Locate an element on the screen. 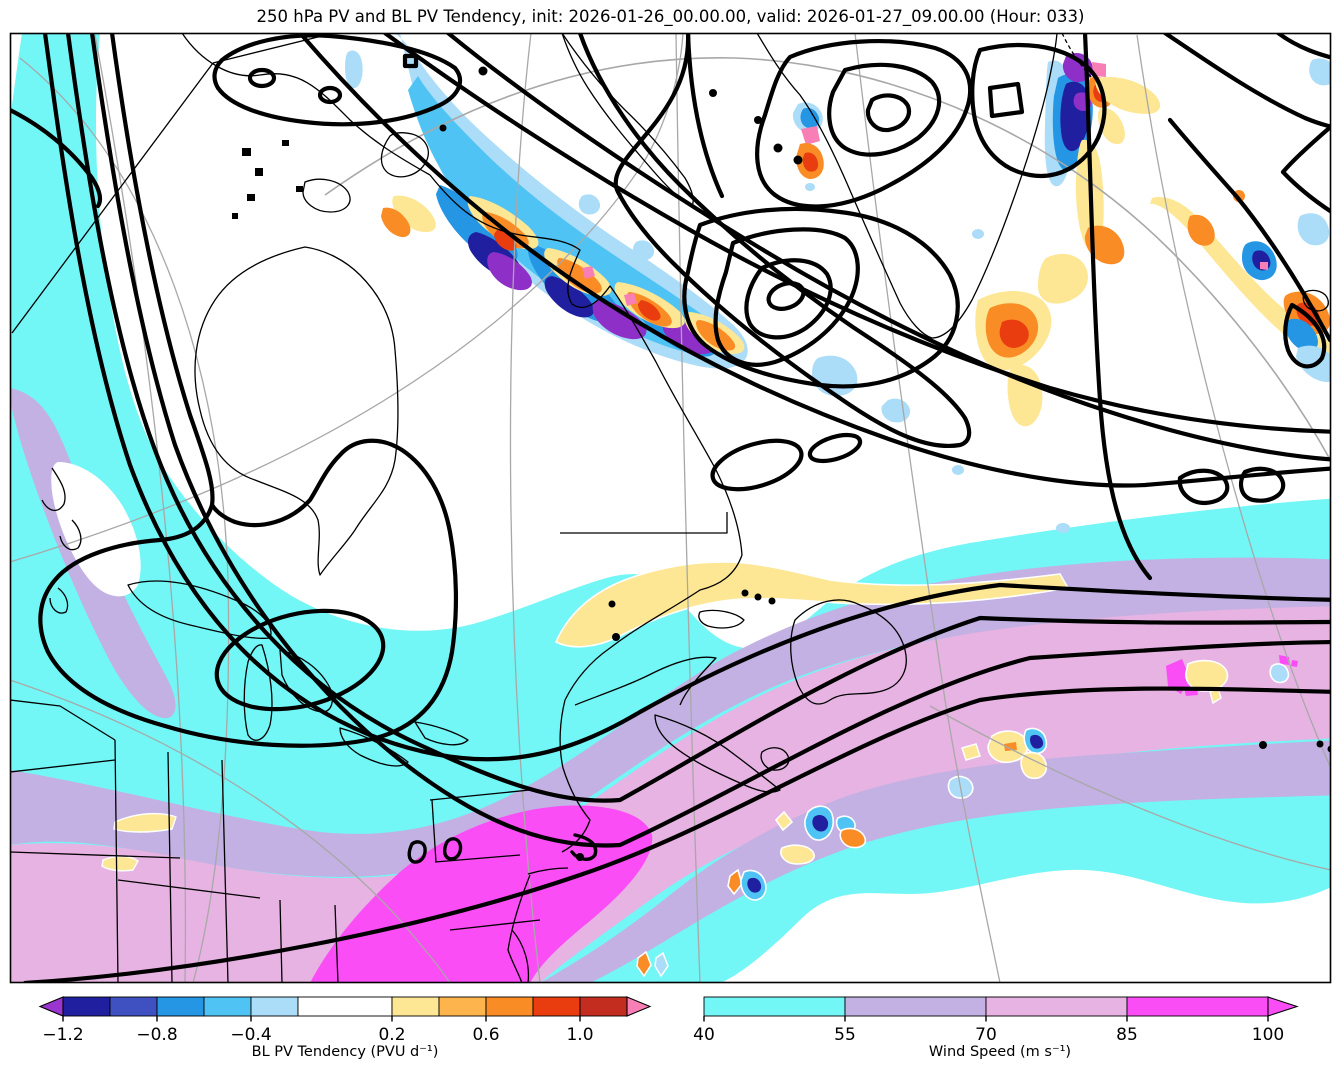  pv-tendency-colorbar: −1.2 −0.8 −0.4 0.2 0.6 1.0 is located at coordinates (345, 1020).